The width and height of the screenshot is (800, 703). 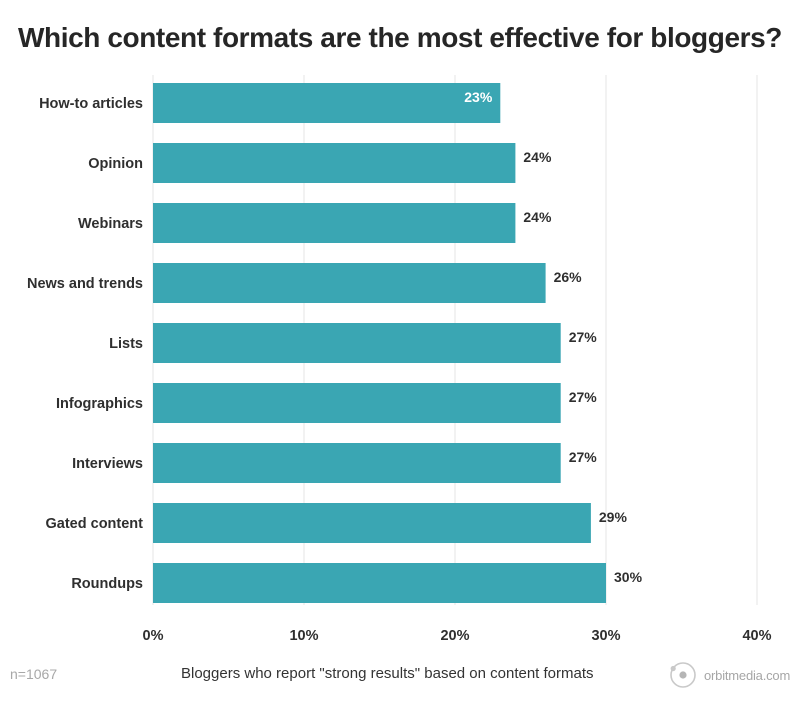 I want to click on category-label-1: Opinion, so click(x=115, y=164).